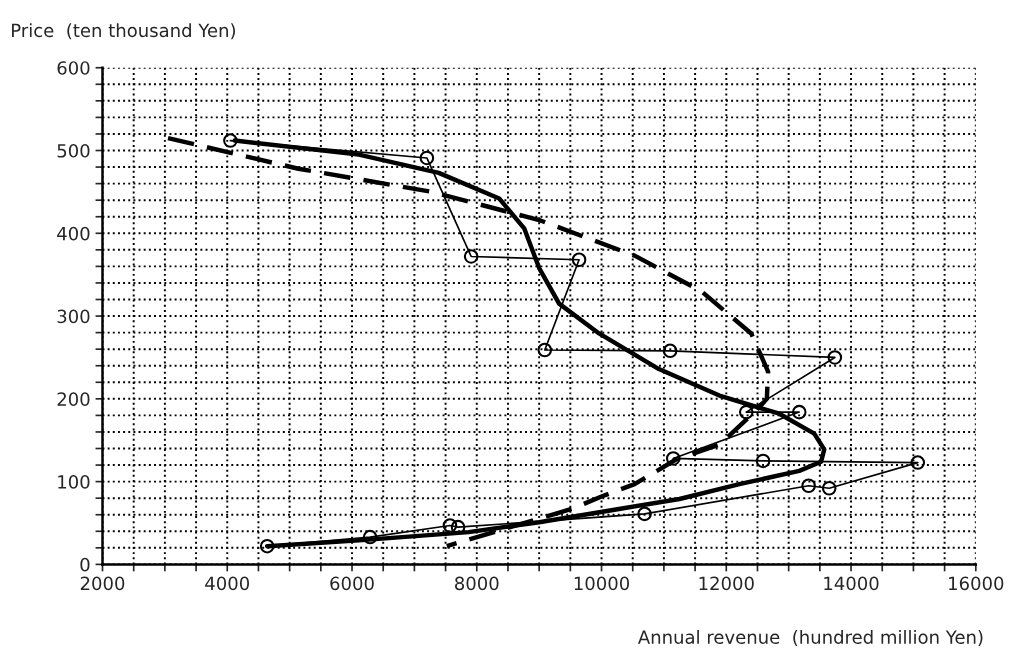  What do you see at coordinates (227, 583) in the screenshot?
I see `x-tick-label: 4000` at bounding box center [227, 583].